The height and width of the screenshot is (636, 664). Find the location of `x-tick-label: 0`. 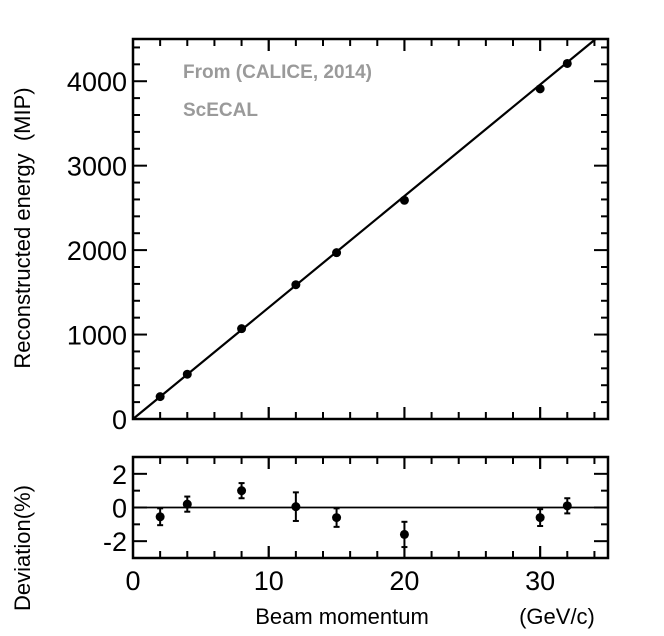

x-tick-label: 0 is located at coordinates (132, 581).